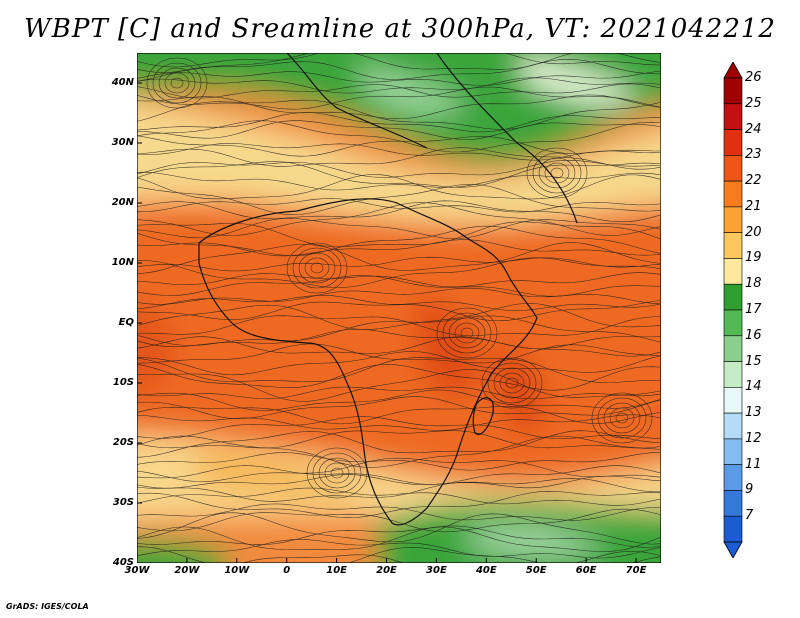  I want to click on colorbar-label: 26, so click(753, 77).